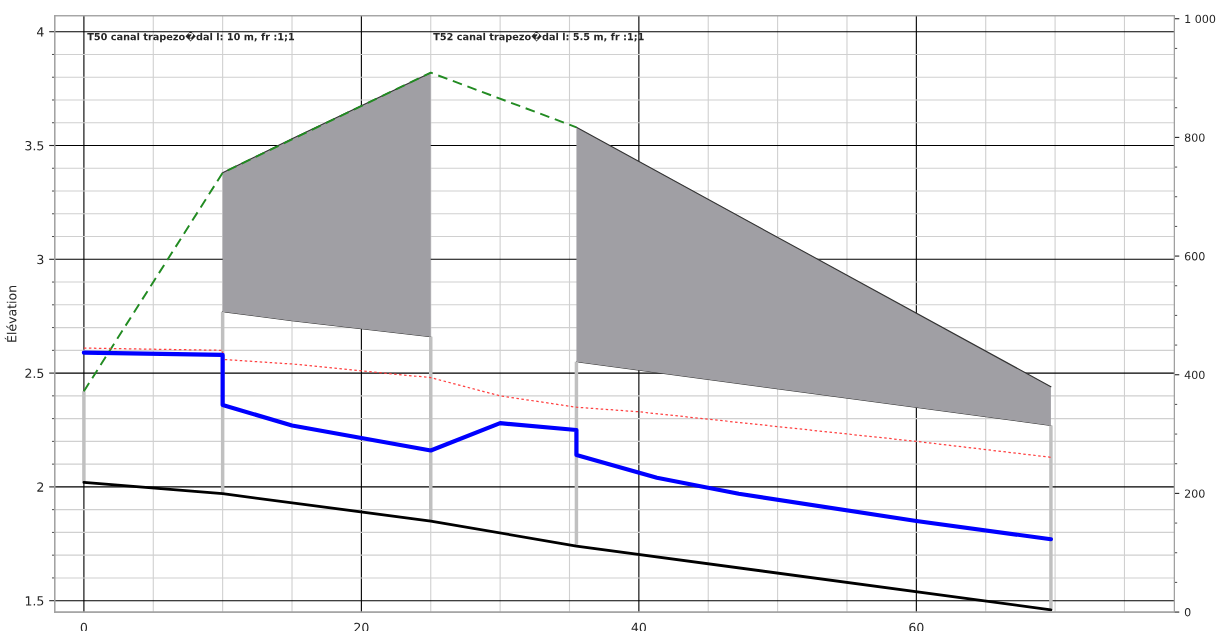 The image size is (1217, 631). What do you see at coordinates (1194, 137) in the screenshot?
I see `y2-tick-label: 800` at bounding box center [1194, 137].